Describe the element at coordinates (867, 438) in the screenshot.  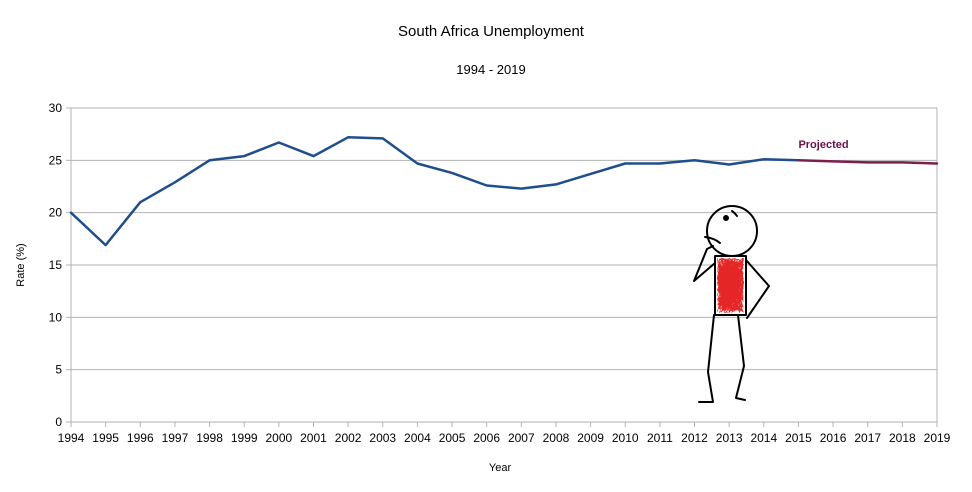
I see `x-tick-label: 2017` at that location.